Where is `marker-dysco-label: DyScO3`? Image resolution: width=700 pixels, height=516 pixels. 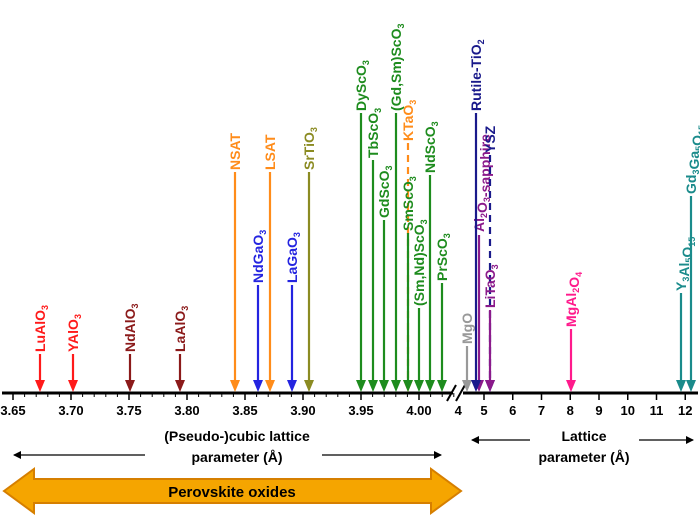
marker-dysco-label: DyScO3 is located at coordinates (362, 85).